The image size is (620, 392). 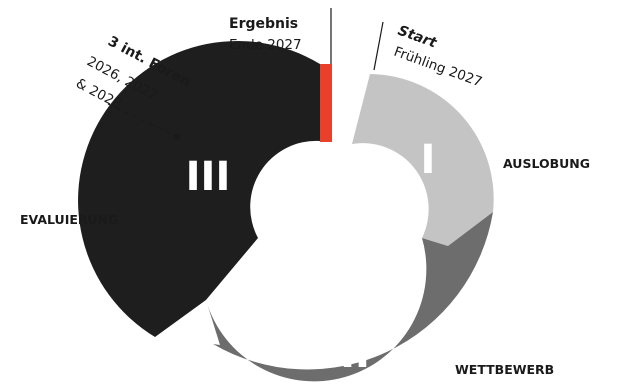 I want to click on phase-3-numeral: III, so click(x=208, y=177).